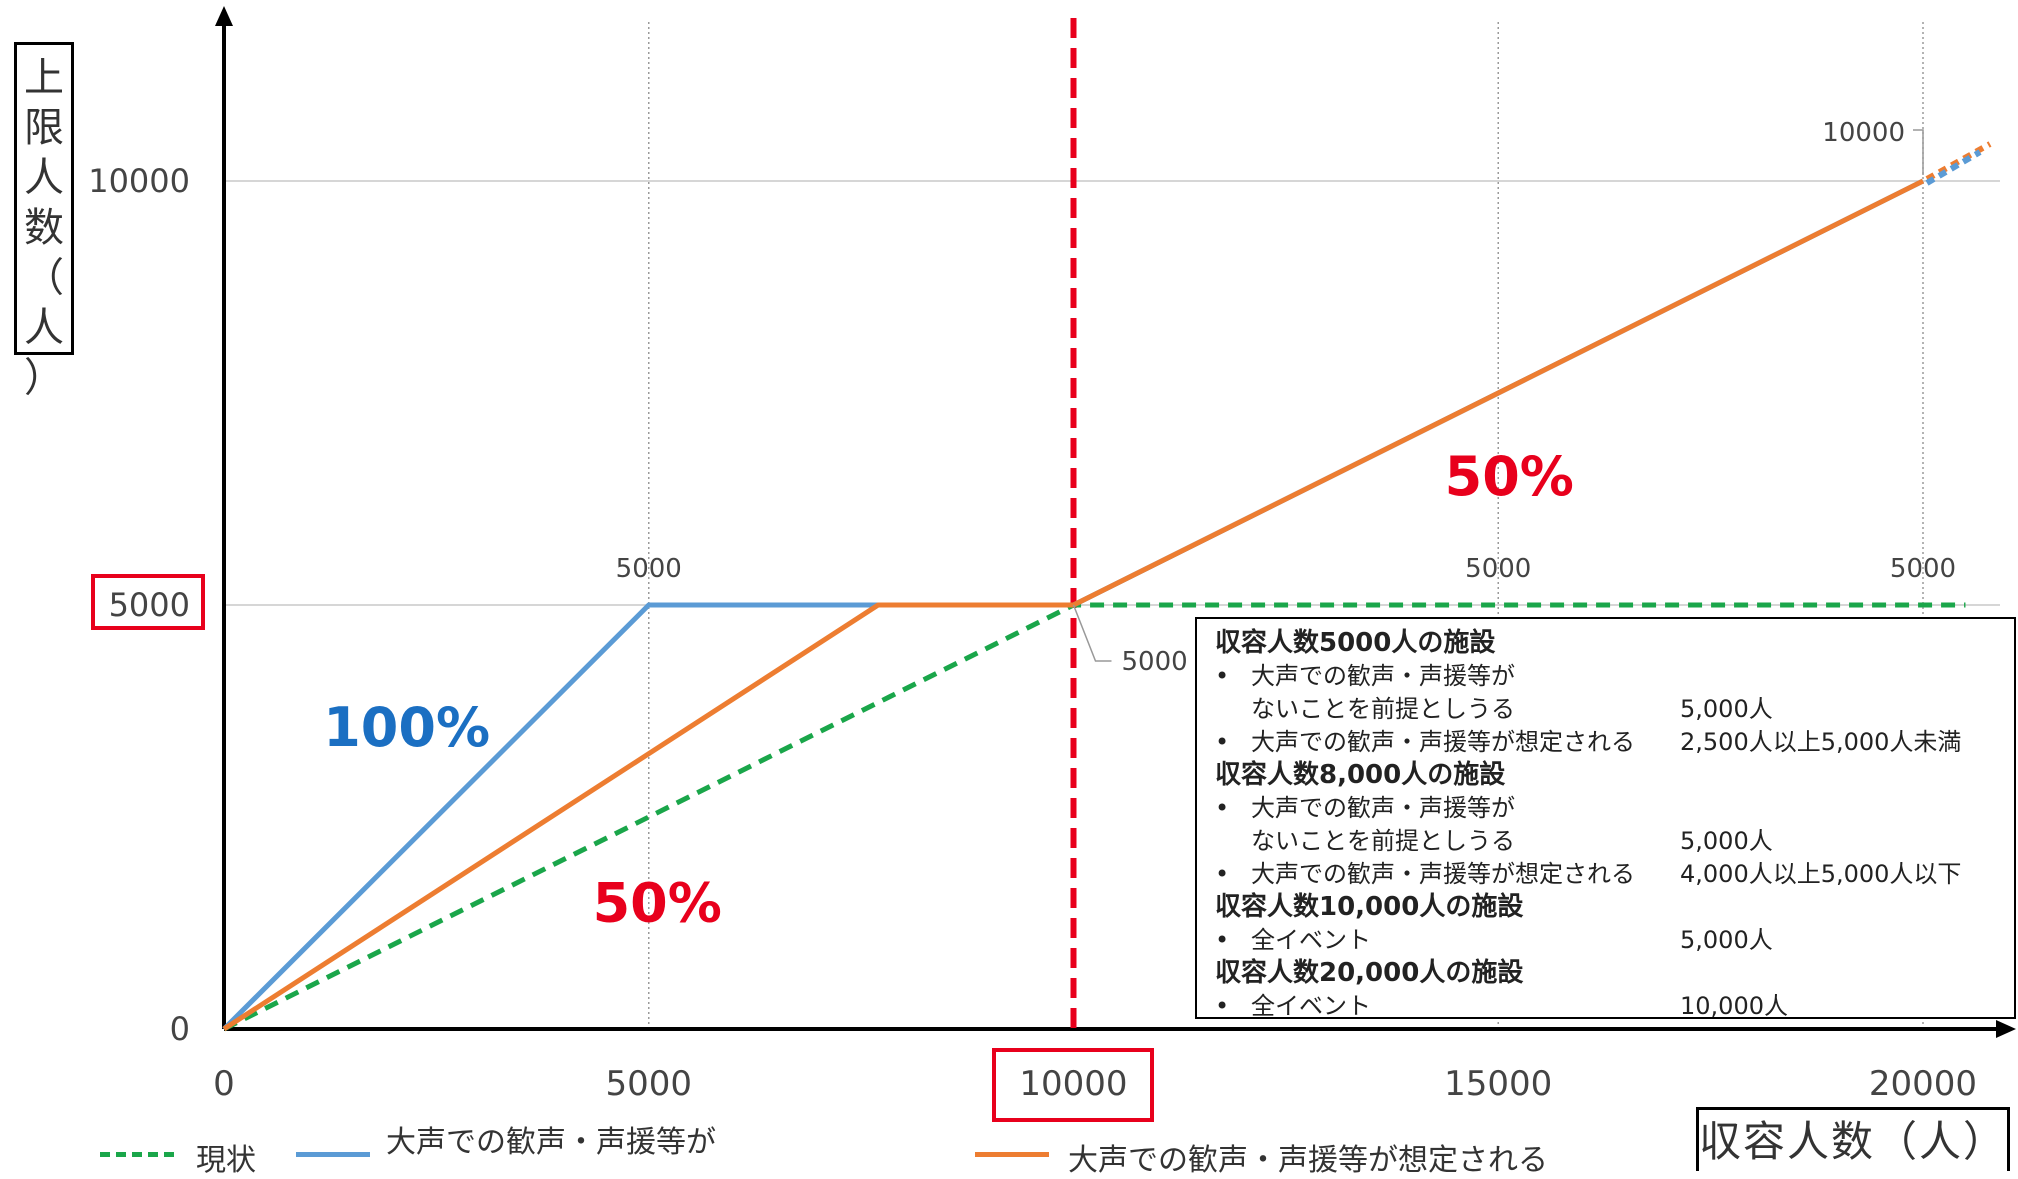 This screenshot has width=2018, height=1179. I want to click on x-tick-label: 15000, so click(1498, 1084).